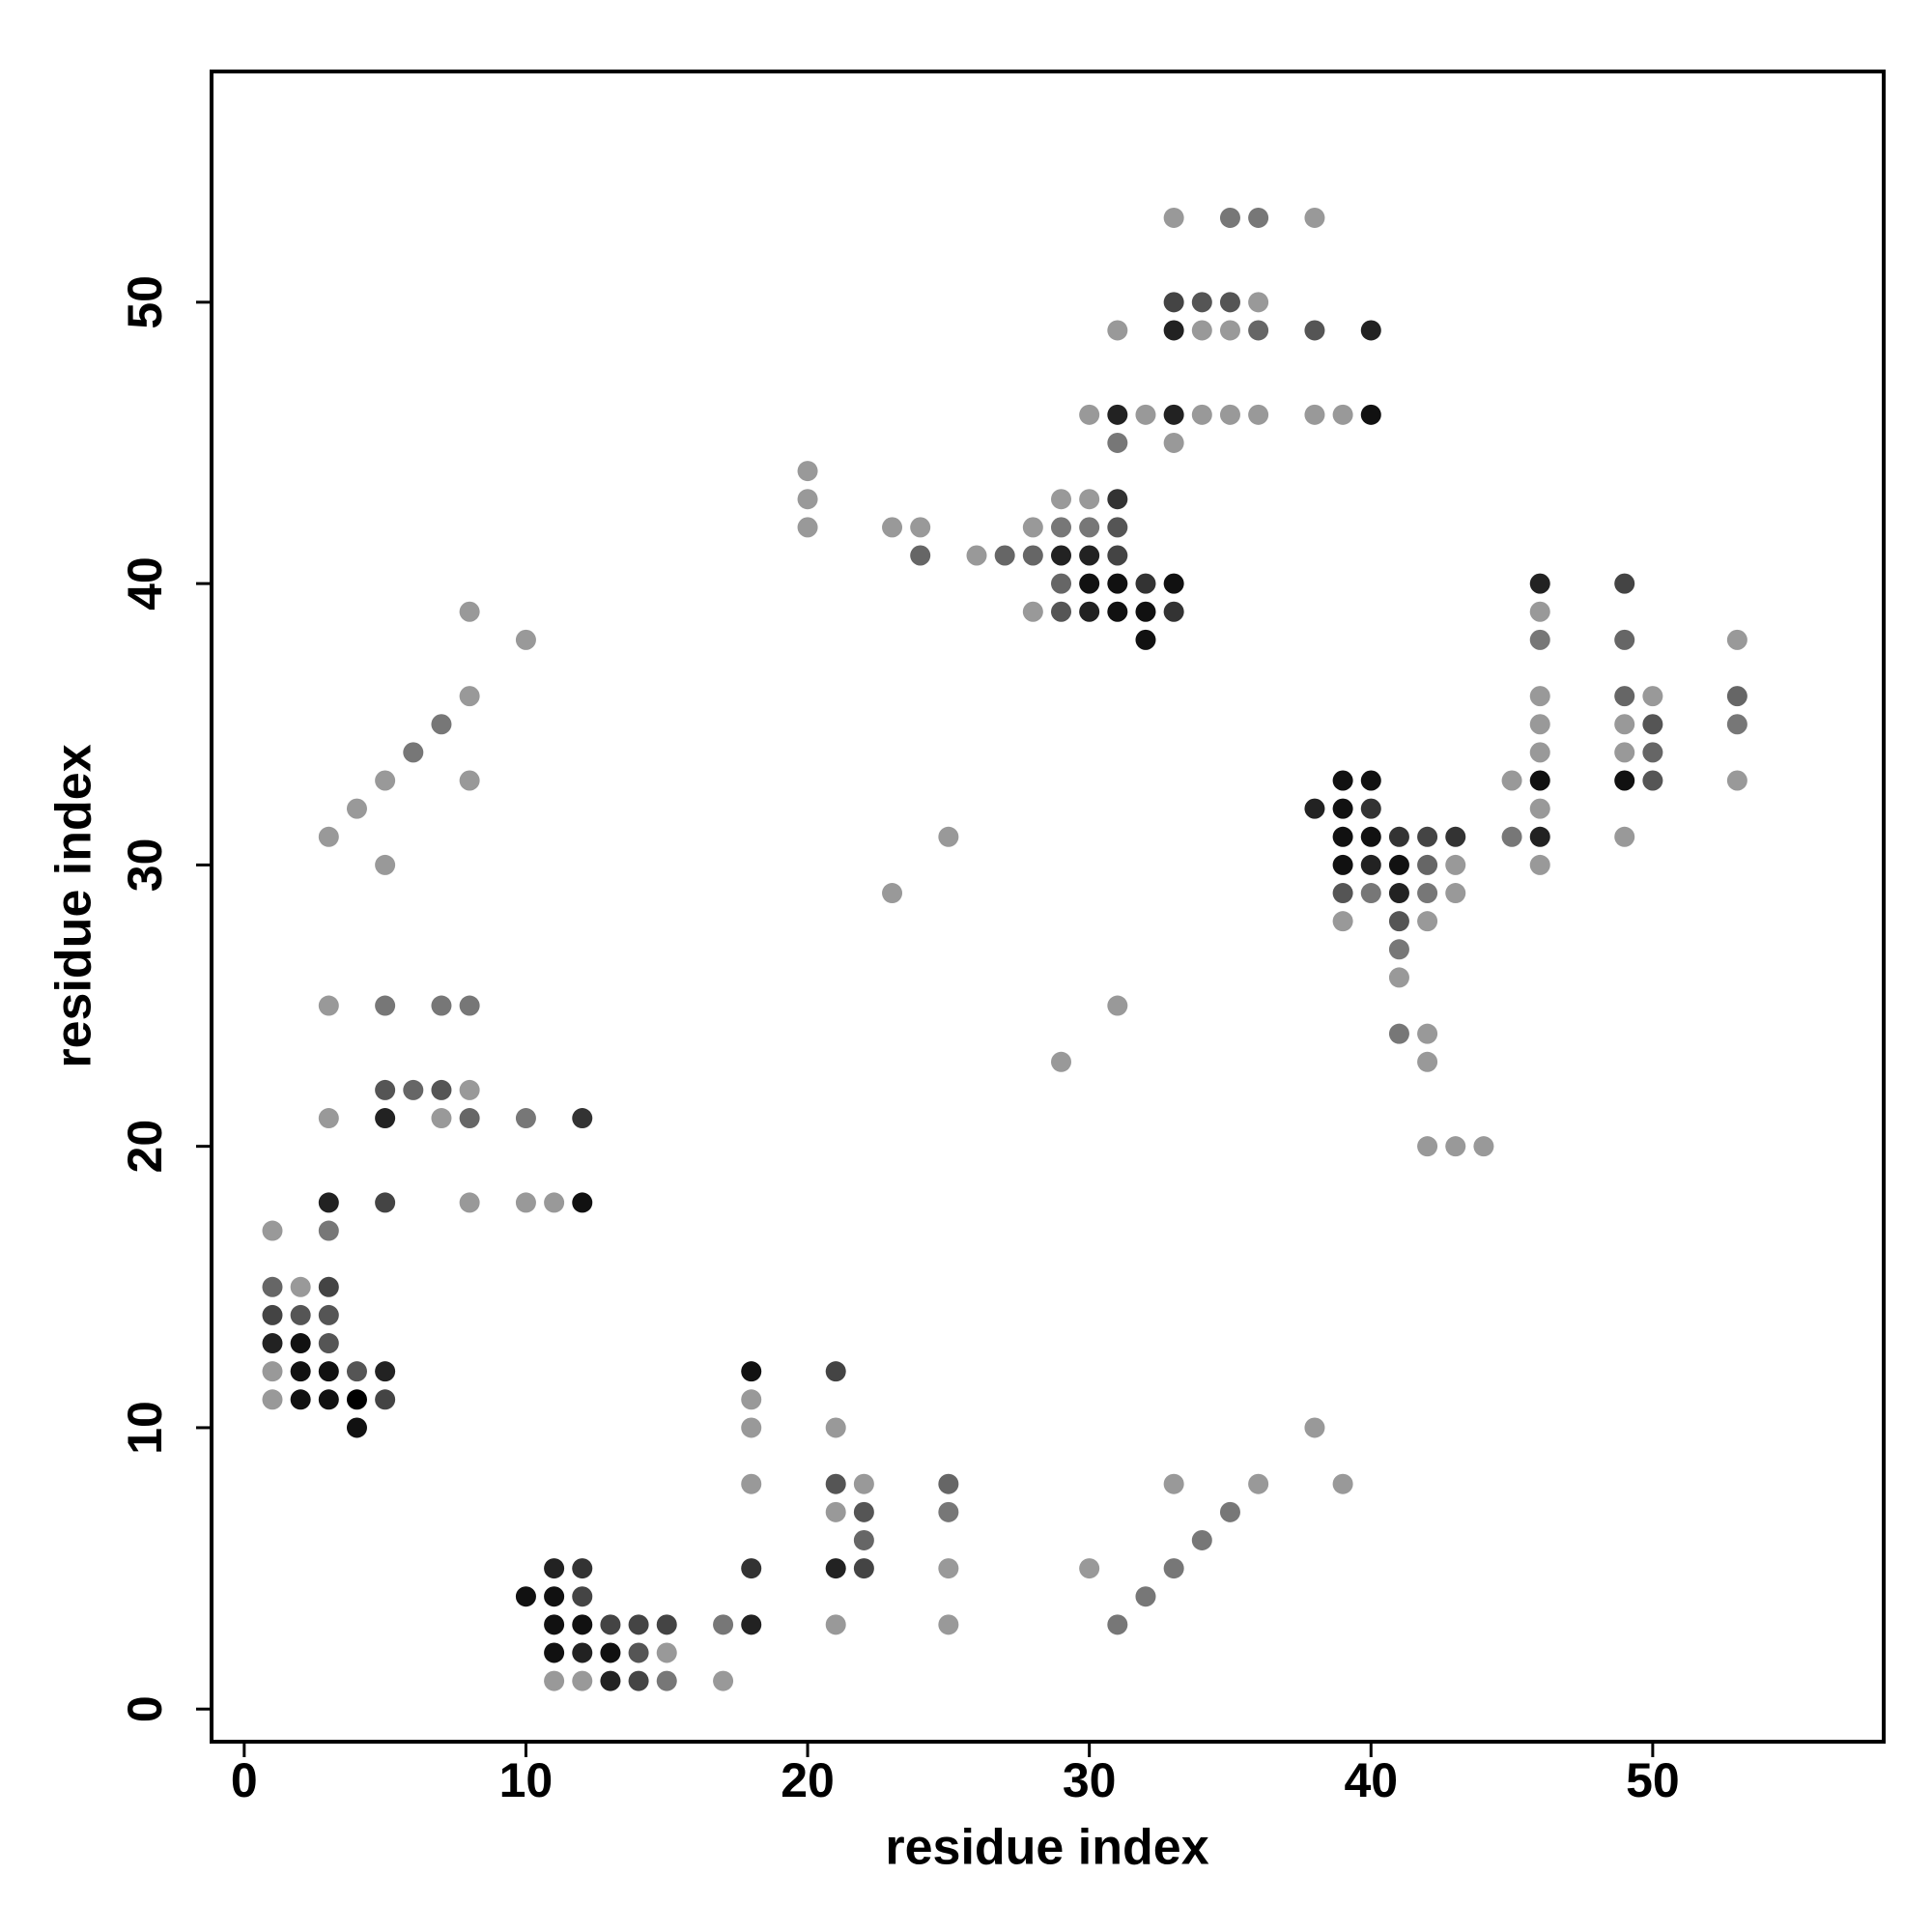  What do you see at coordinates (145, 583) in the screenshot?
I see `y-tick-label: 40` at bounding box center [145, 583].